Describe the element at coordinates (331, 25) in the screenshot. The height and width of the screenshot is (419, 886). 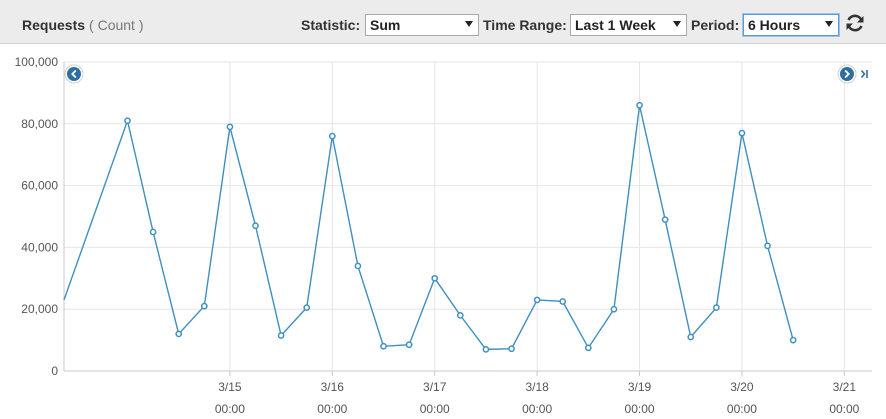
I see `statistic-label: Statistic:` at that location.